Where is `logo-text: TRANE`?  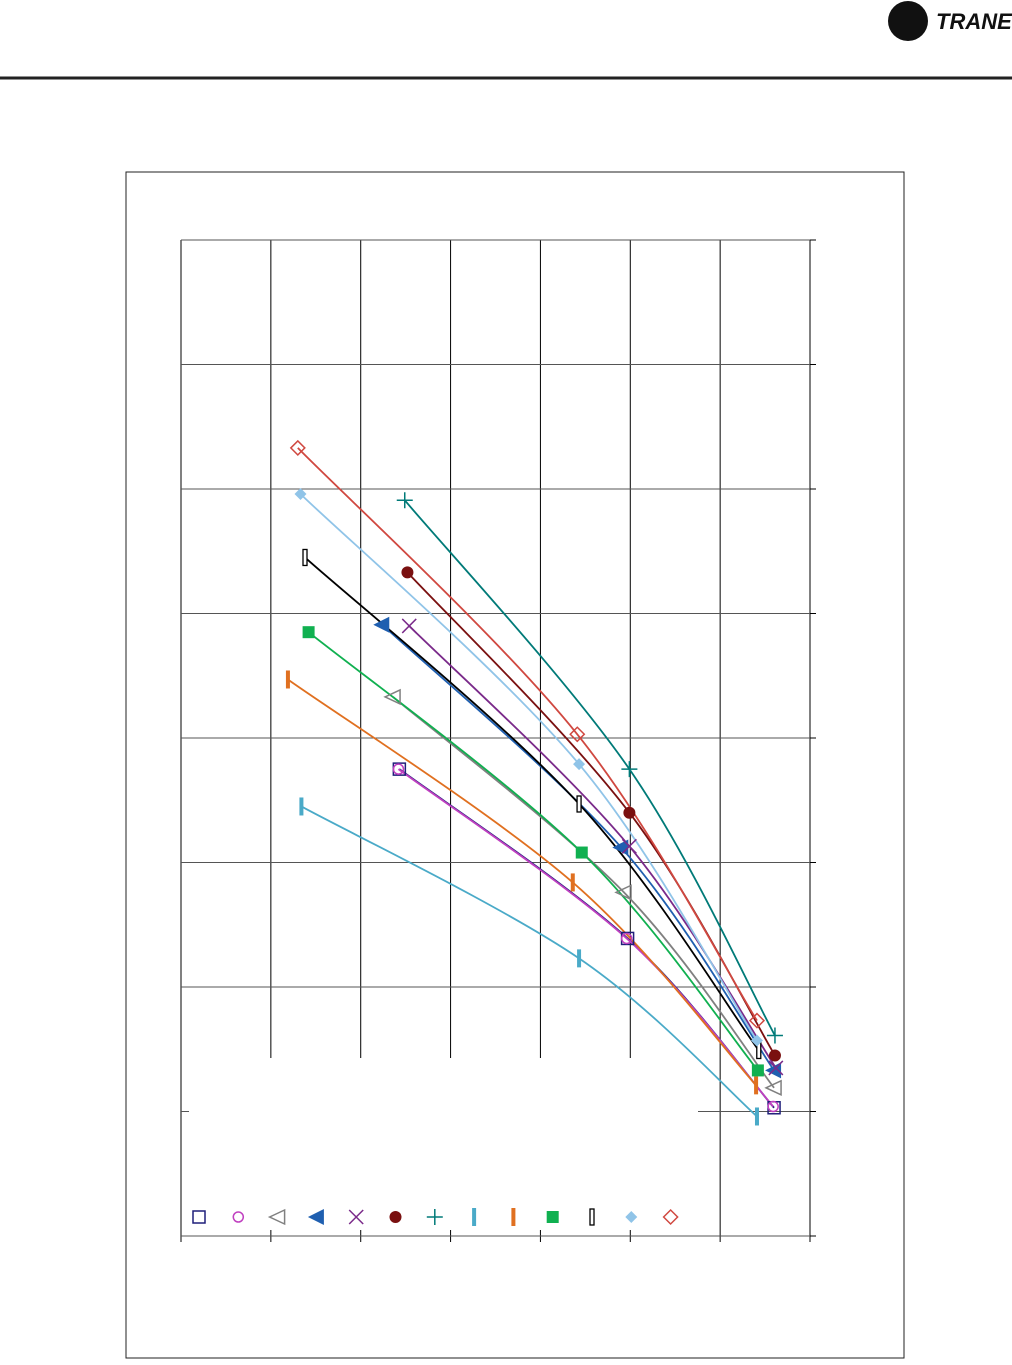
logo-text: TRANE is located at coordinates (974, 21).